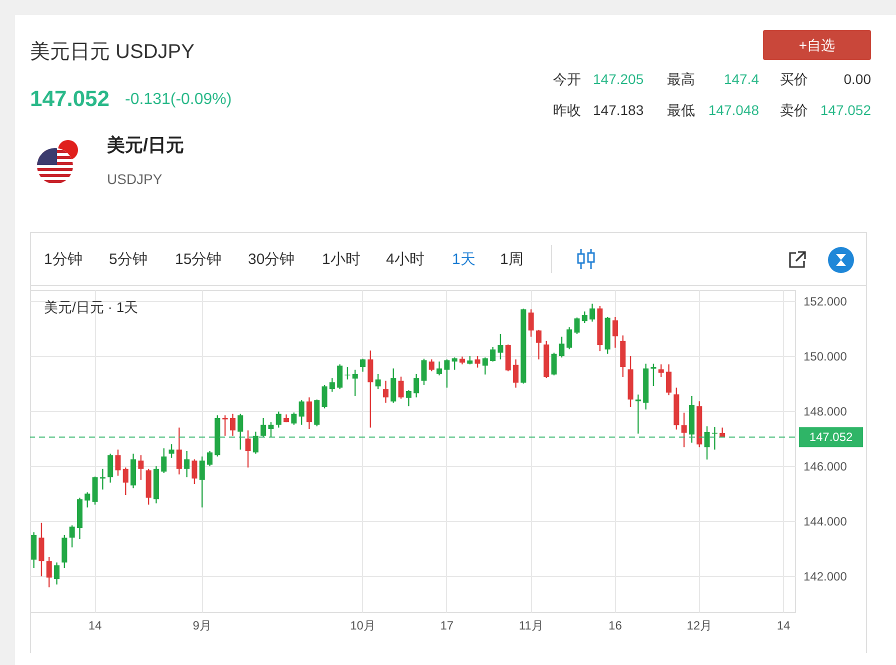 This screenshot has width=896, height=665. Describe the element at coordinates (817, 45) in the screenshot. I see `add-button: +自选` at that location.